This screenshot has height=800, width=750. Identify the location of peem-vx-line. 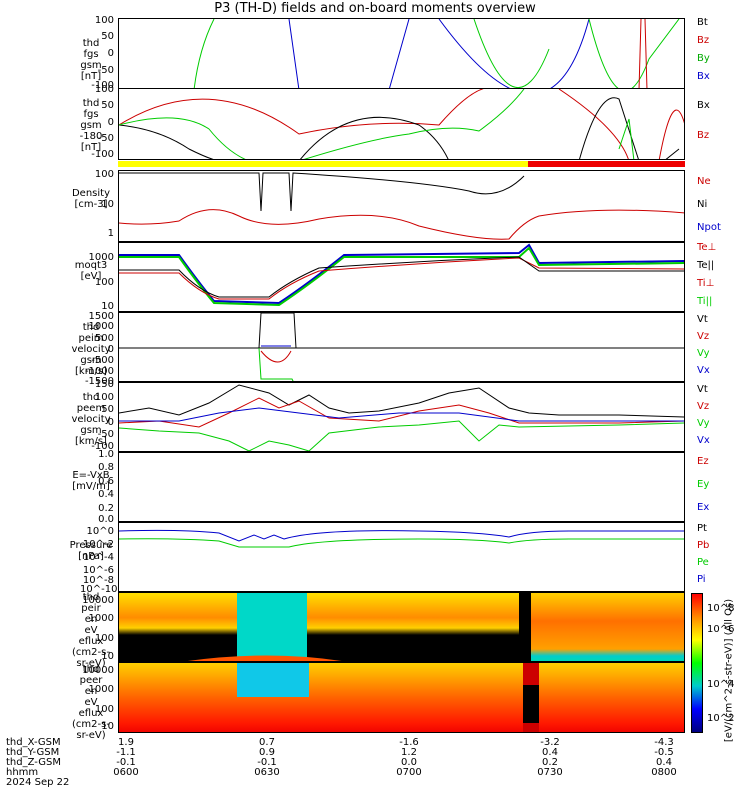
(401, 414).